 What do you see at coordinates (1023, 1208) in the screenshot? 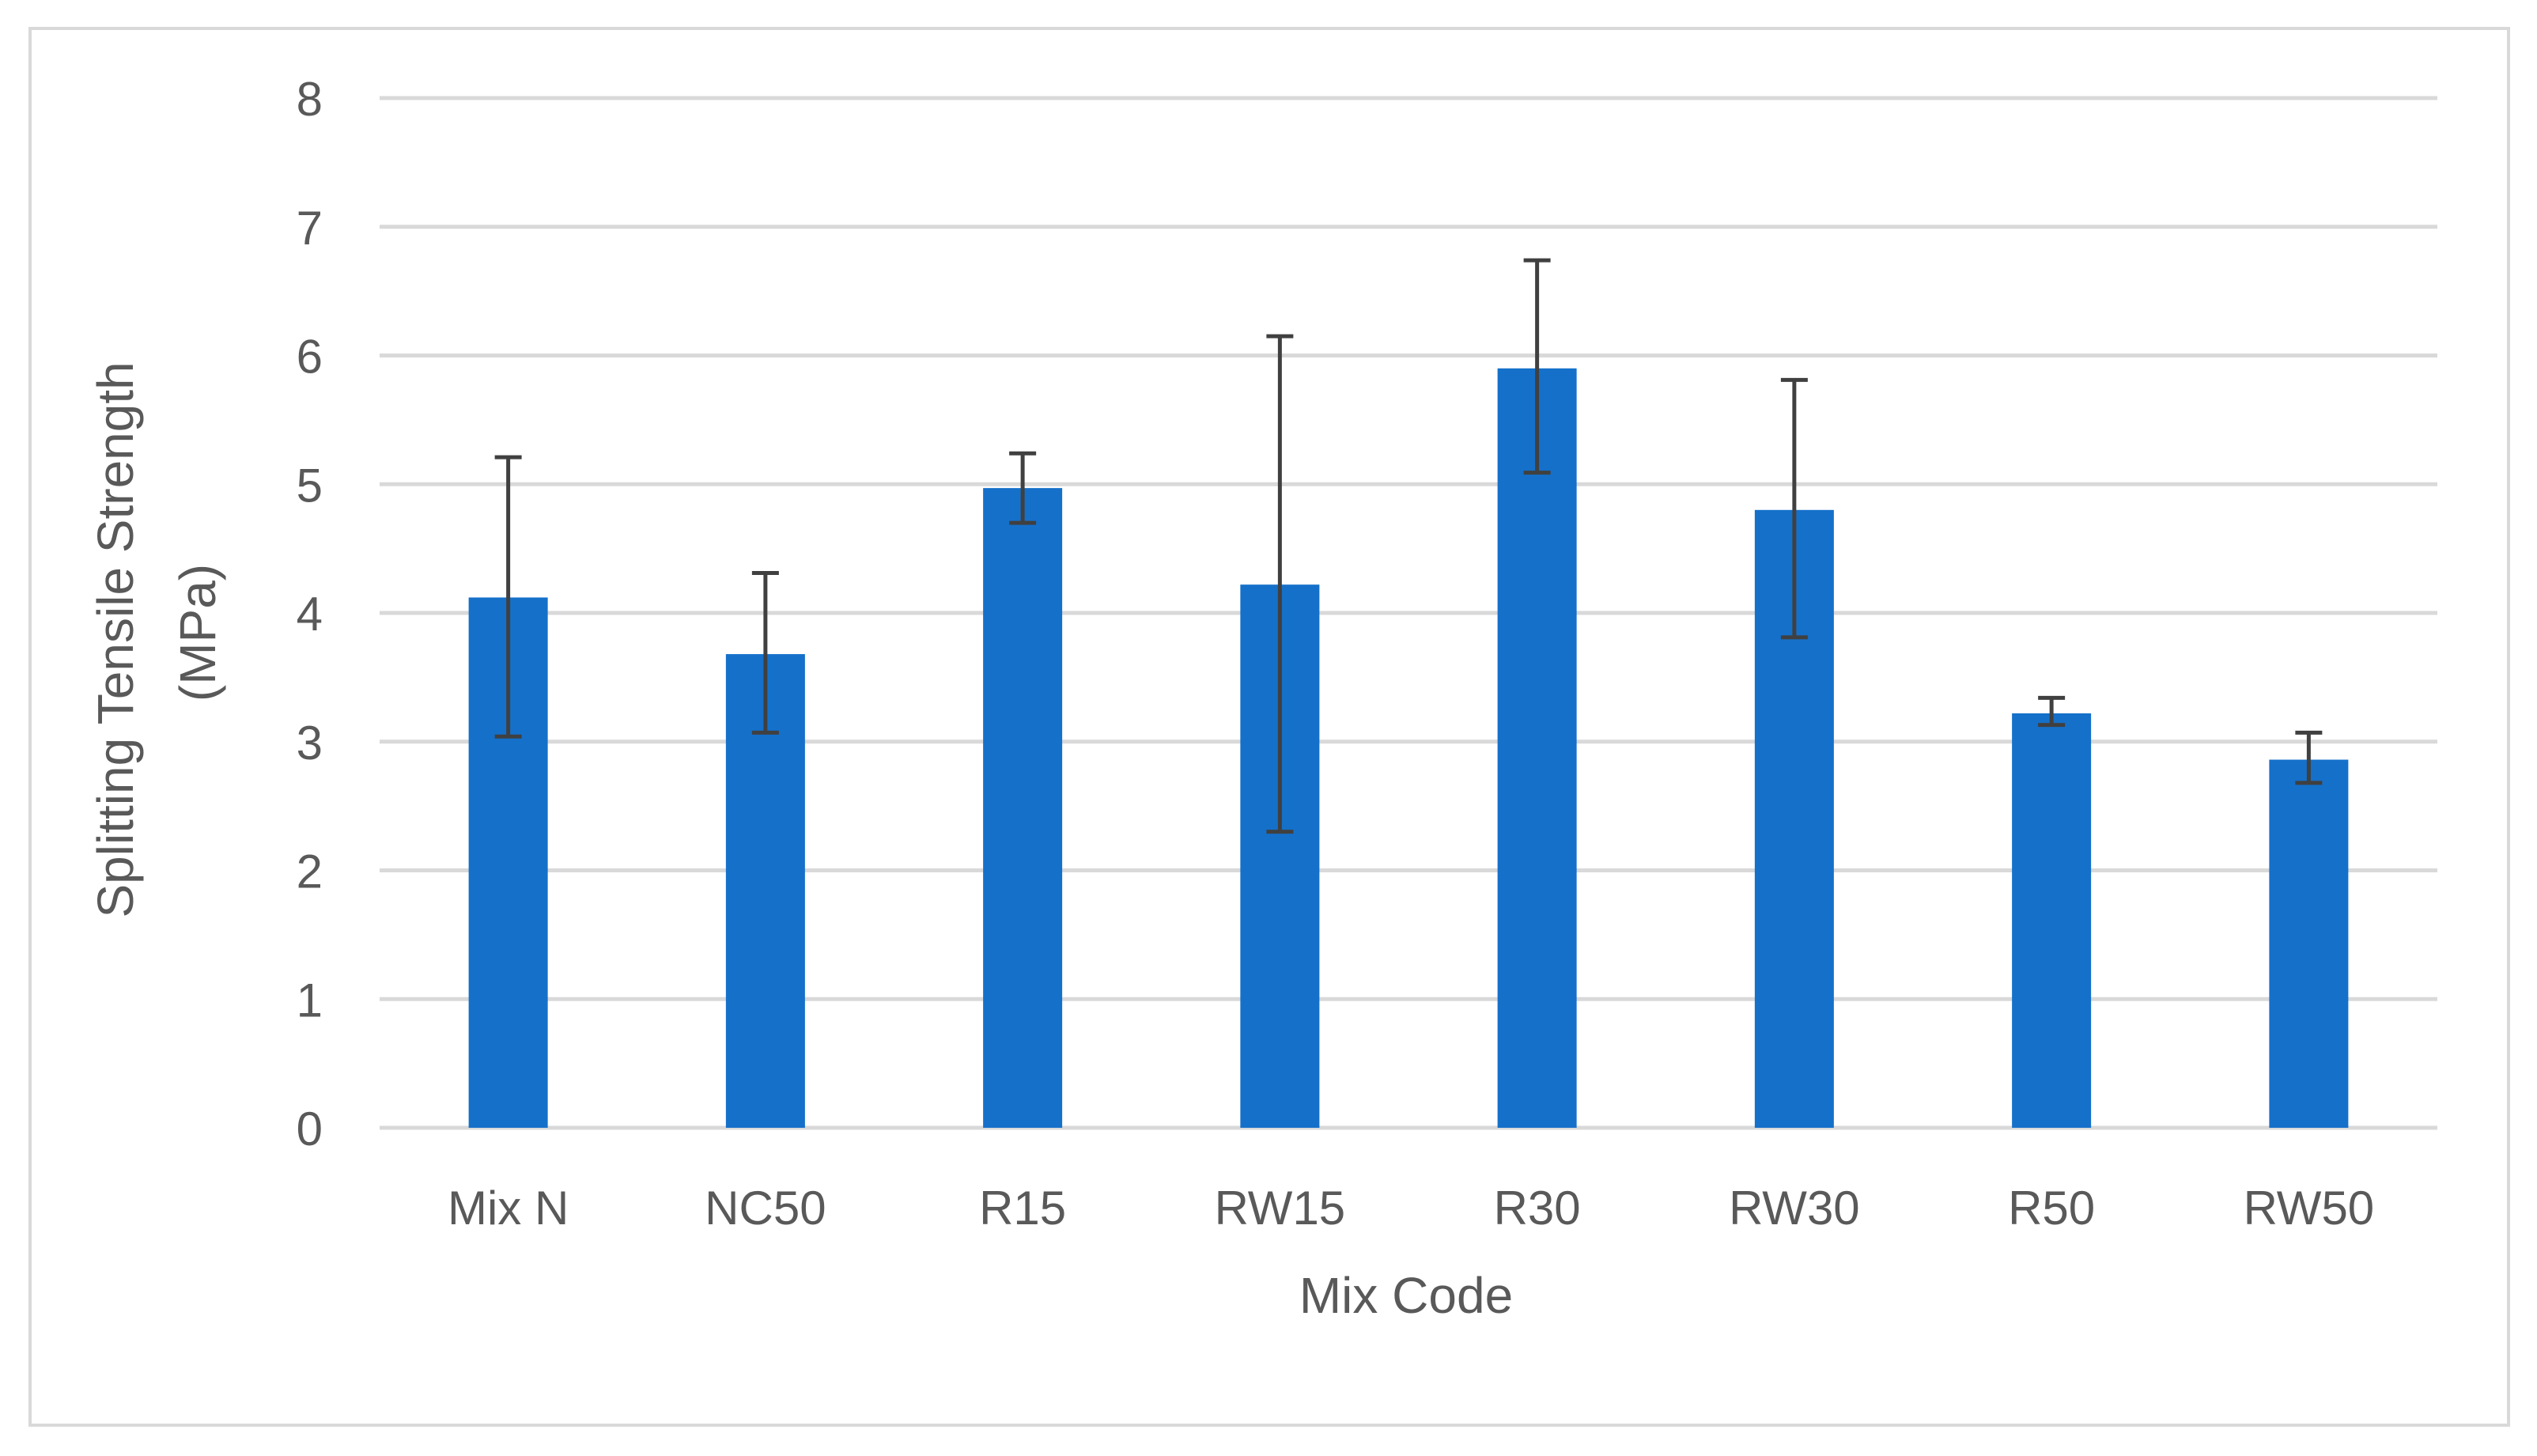
I see `x-tick-label: R15` at bounding box center [1023, 1208].